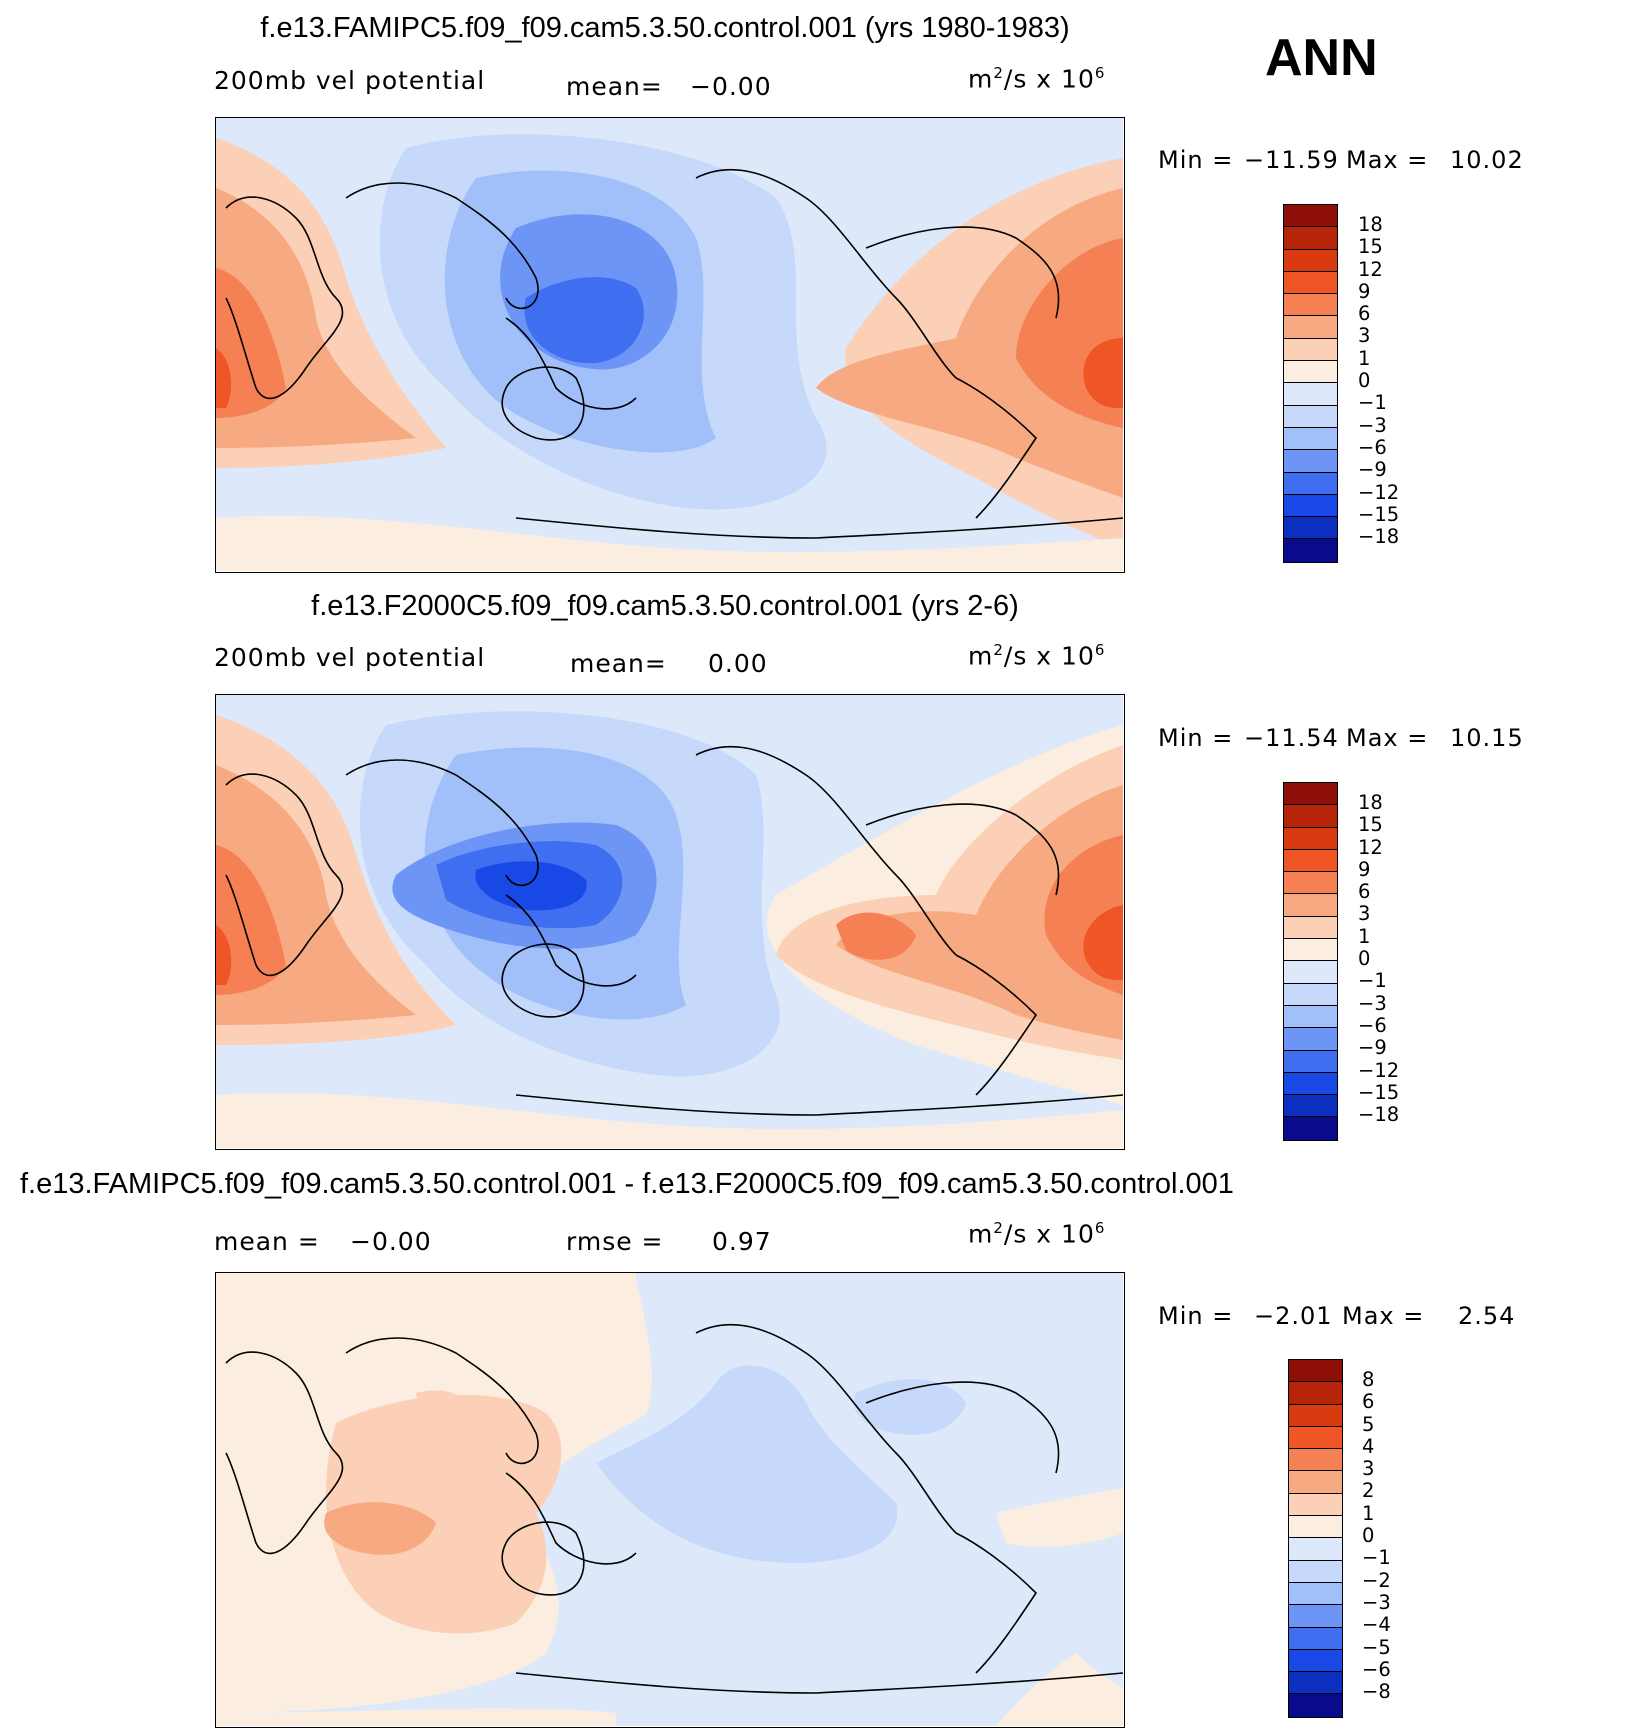 The image size is (1627, 1735). Describe the element at coordinates (1368, 1379) in the screenshot. I see `colorbar-tick-label: 8` at that location.